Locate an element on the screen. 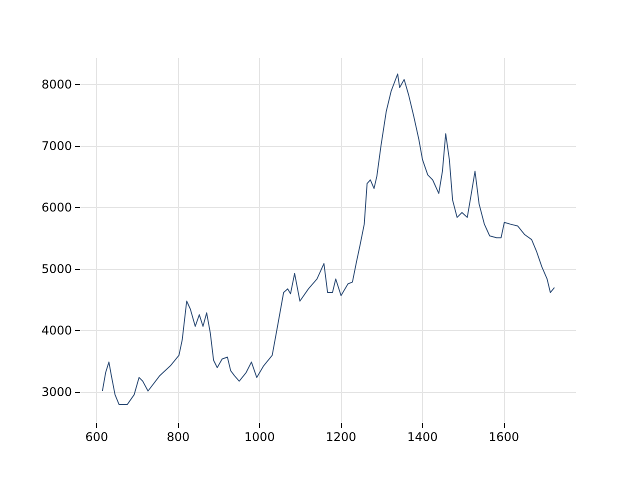  y-tick-label: 6000 is located at coordinates (56, 207).